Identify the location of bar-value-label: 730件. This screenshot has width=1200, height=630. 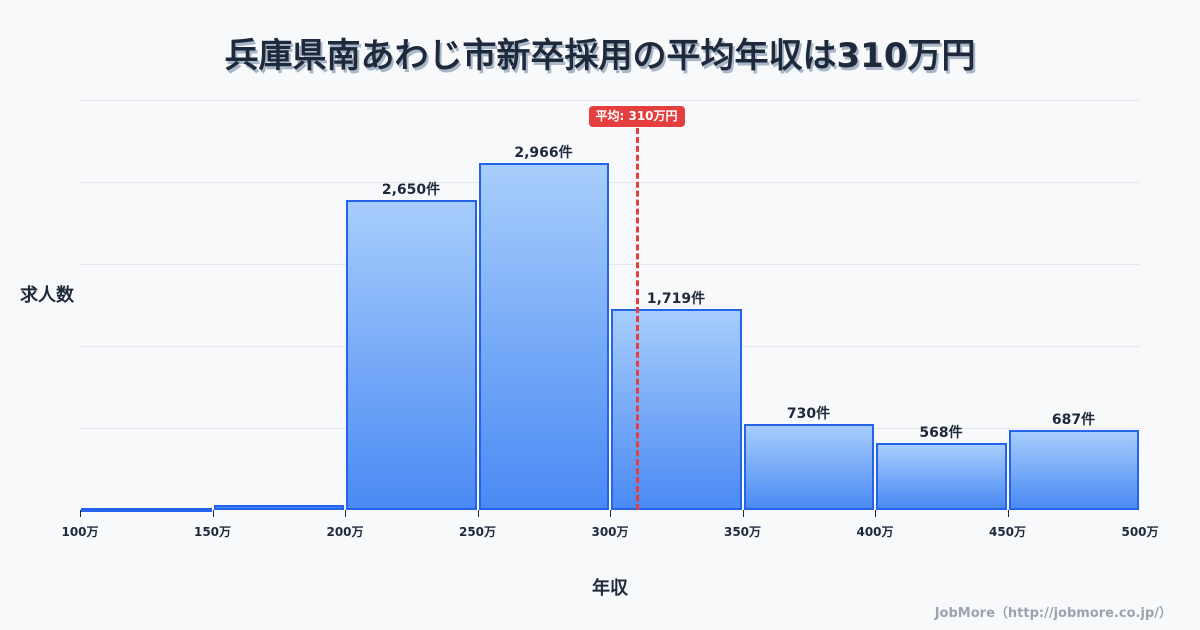
(808, 414).